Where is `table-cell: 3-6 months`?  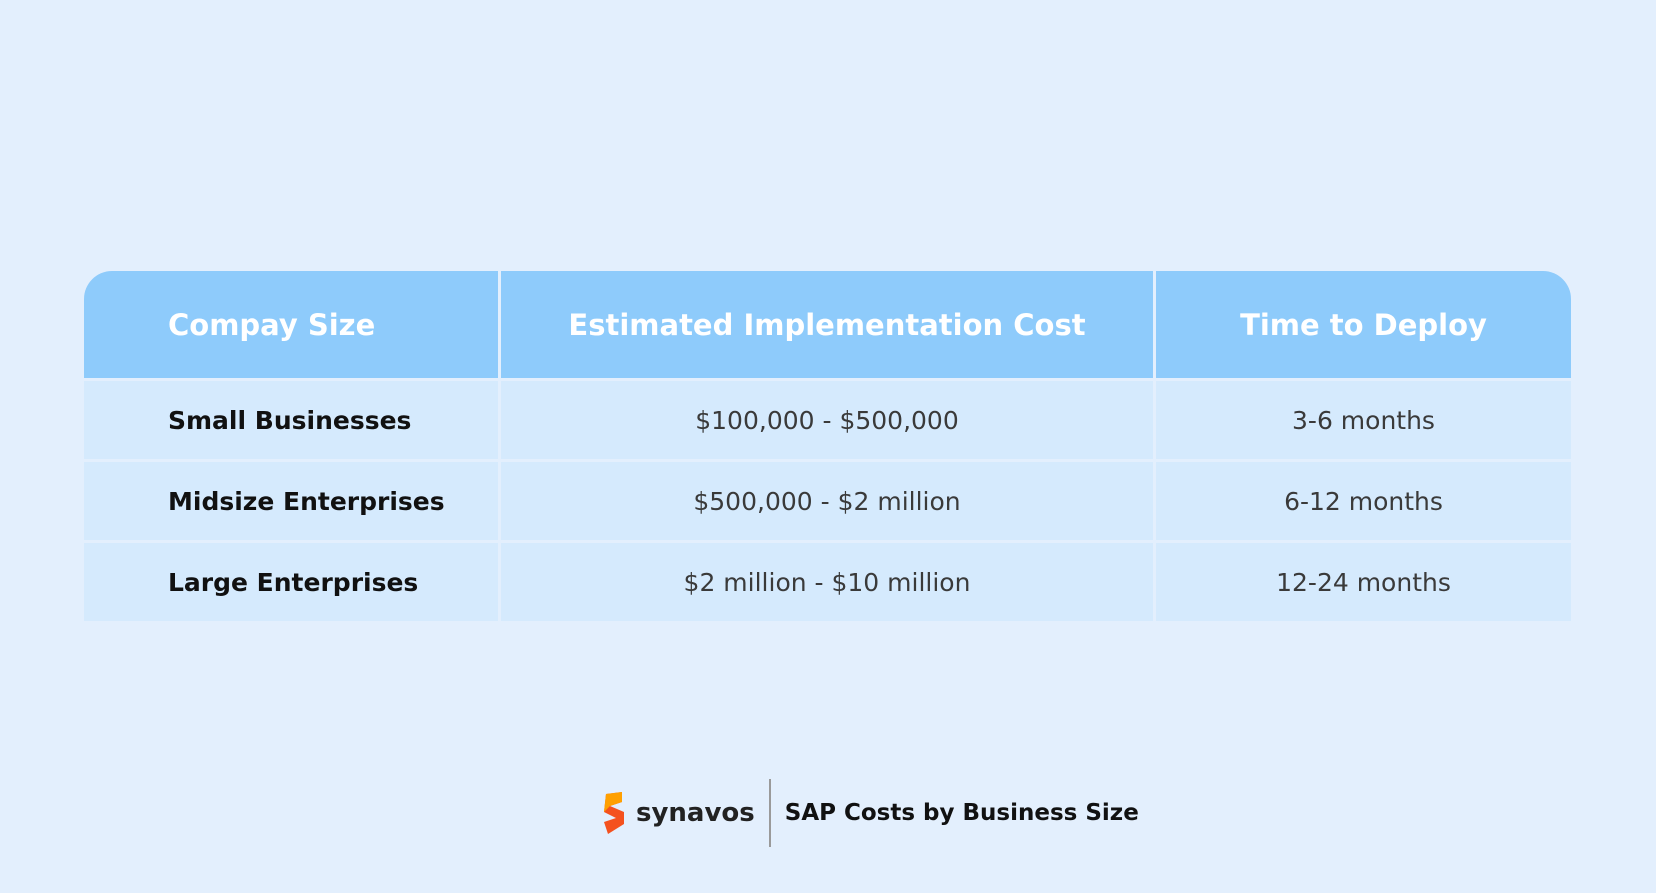 table-cell: 3-6 months is located at coordinates (1363, 420).